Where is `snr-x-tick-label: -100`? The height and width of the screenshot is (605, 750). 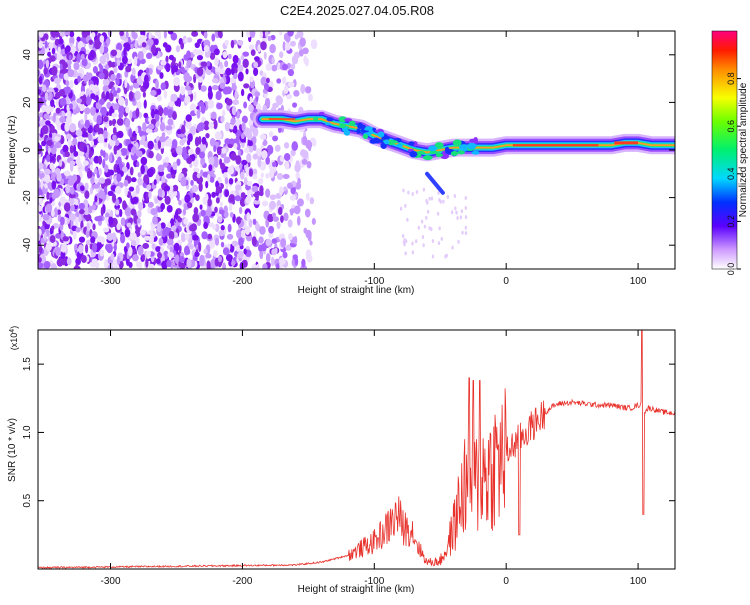 snr-x-tick-label: -100 is located at coordinates (374, 581).